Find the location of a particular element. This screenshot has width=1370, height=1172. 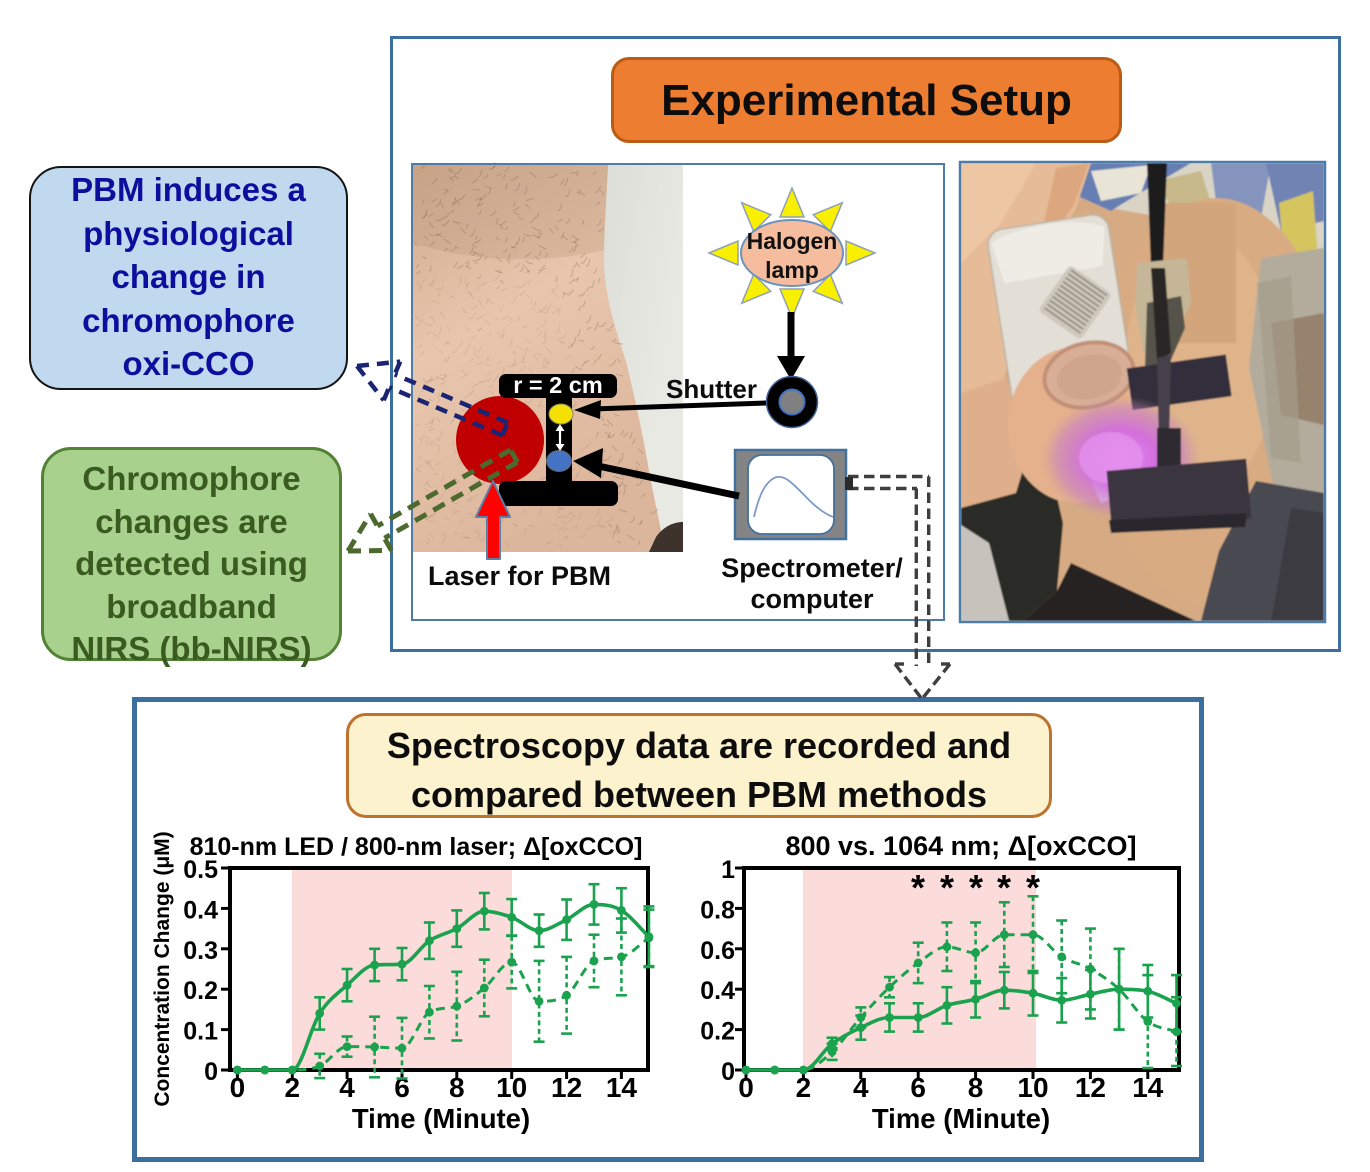

svg-text: 0.8 is located at coordinates (717, 910).